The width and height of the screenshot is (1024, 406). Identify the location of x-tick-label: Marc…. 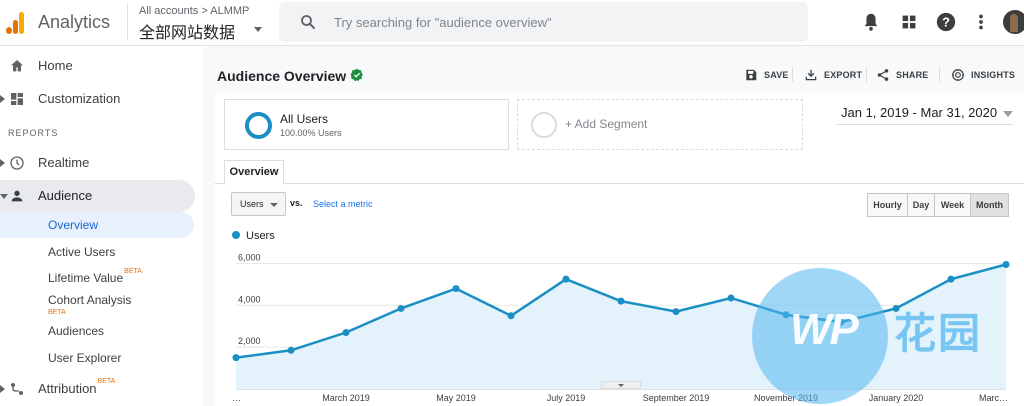
(993, 398).